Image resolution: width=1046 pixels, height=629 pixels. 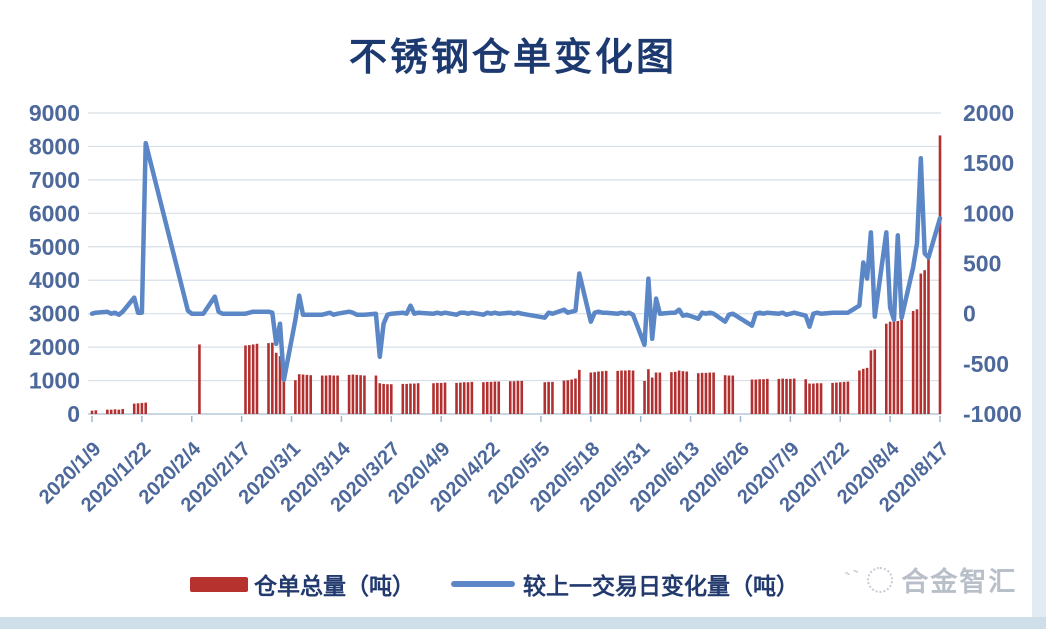 I want to click on y-axis-label-left: 4000, so click(x=54, y=280).